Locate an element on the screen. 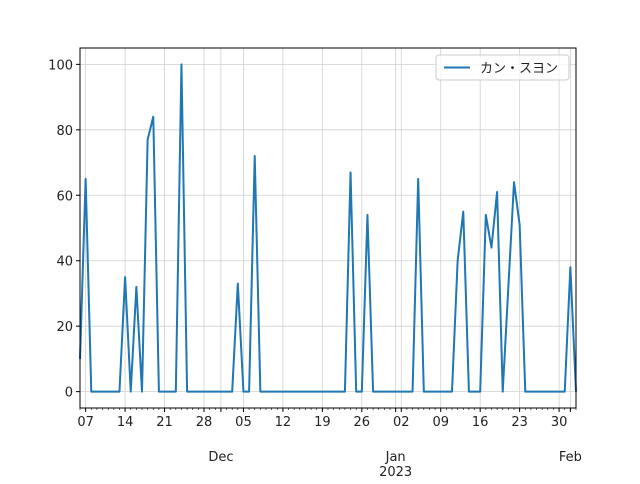 The height and width of the screenshot is (484, 640). x-tick-label: 05 is located at coordinates (243, 422).